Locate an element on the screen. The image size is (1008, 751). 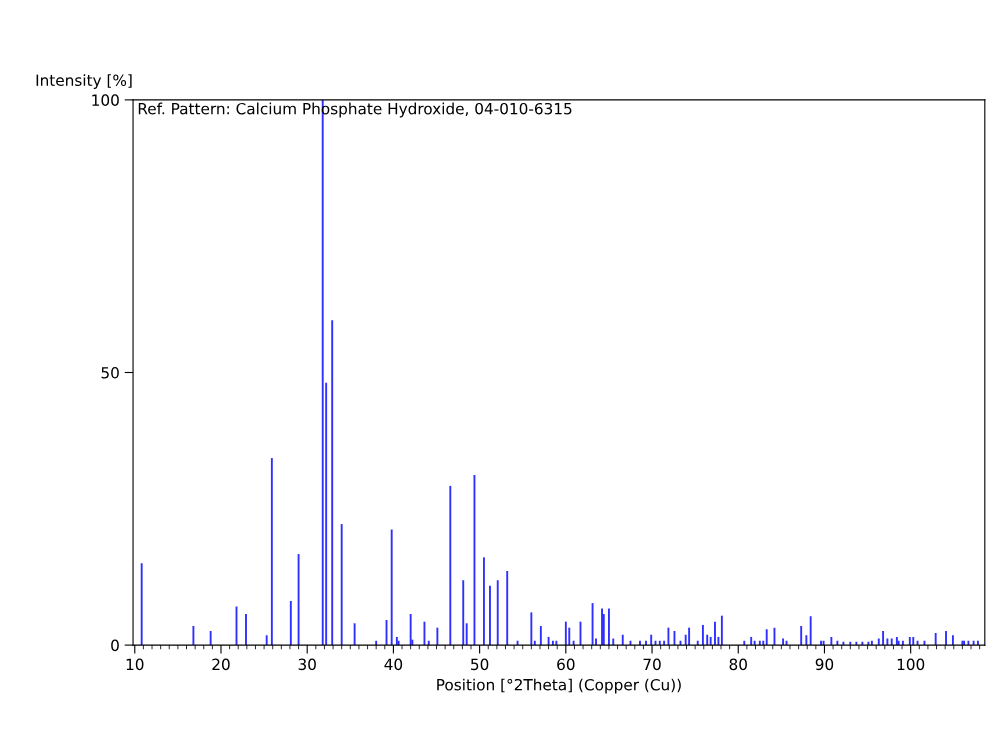
x-tick-label: 10 is located at coordinates (135, 664).